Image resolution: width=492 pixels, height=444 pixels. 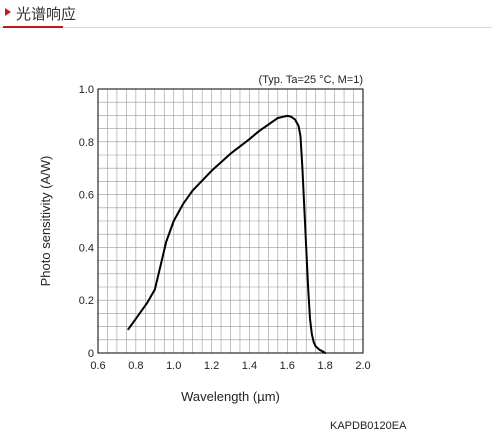 What do you see at coordinates (97, 366) in the screenshot?
I see `x-tick-label: 0.6` at bounding box center [97, 366].